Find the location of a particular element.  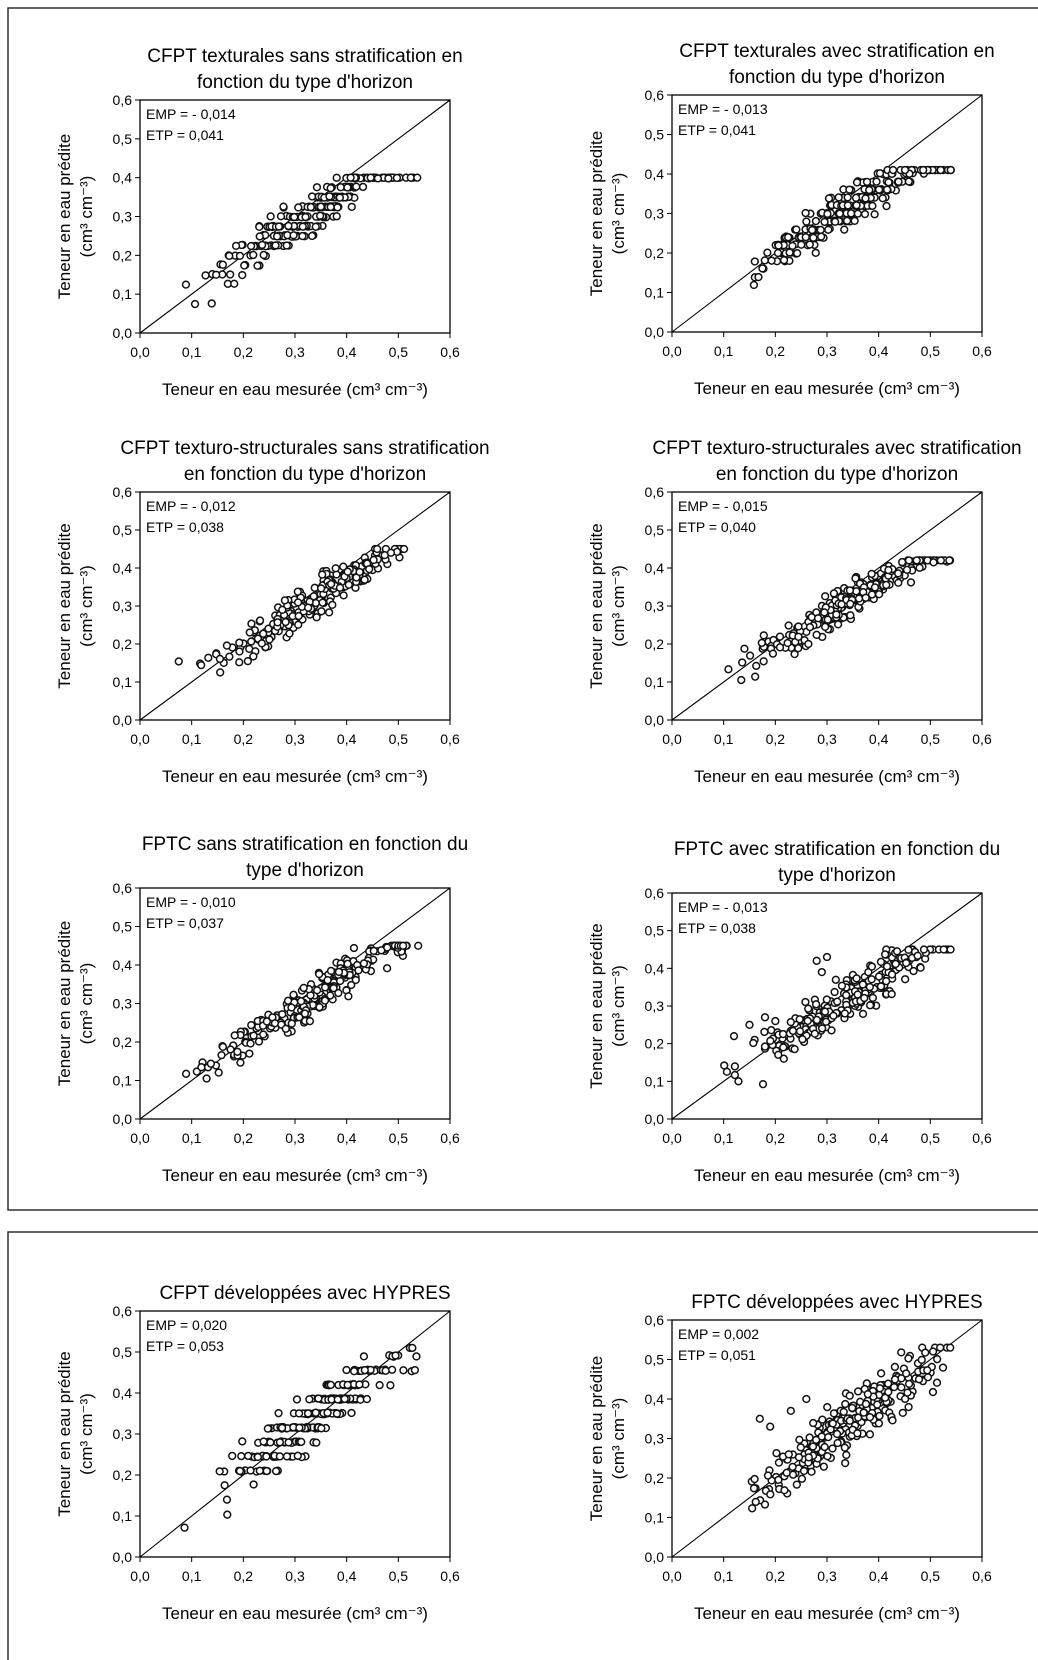

data-points is located at coordinates (839, 620).